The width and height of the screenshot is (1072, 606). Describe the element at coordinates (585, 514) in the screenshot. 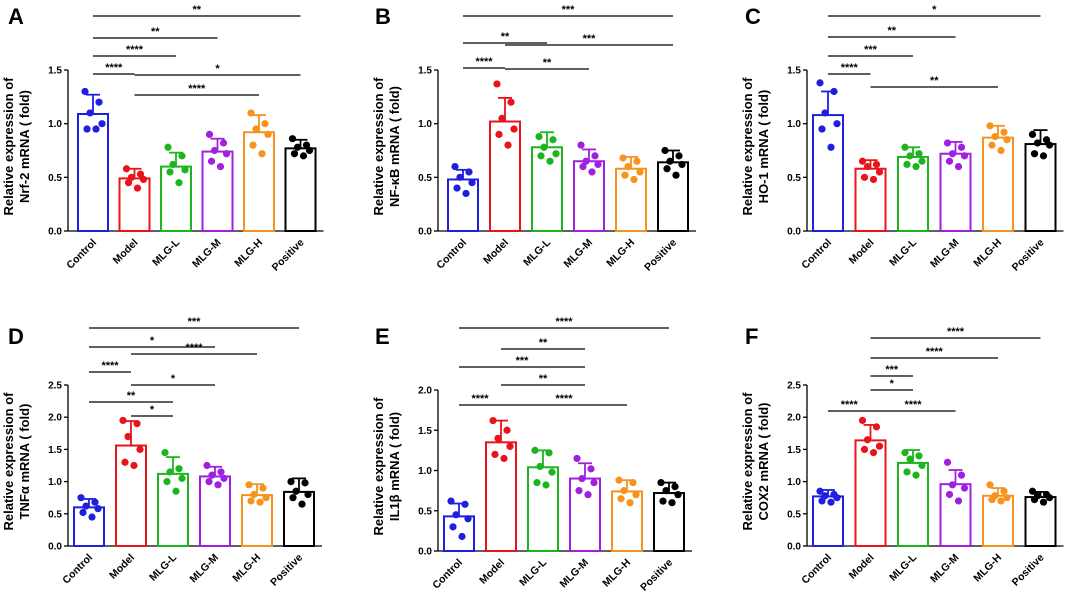

I see `bar-mlg-m` at that location.